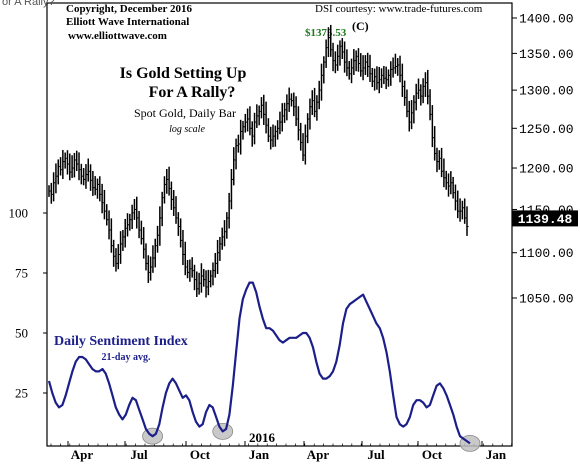 Image resolution: width=580 pixels, height=464 pixels. Describe the element at coordinates (546, 91) in the screenshot. I see `price-tick-label: 1300.00` at that location.